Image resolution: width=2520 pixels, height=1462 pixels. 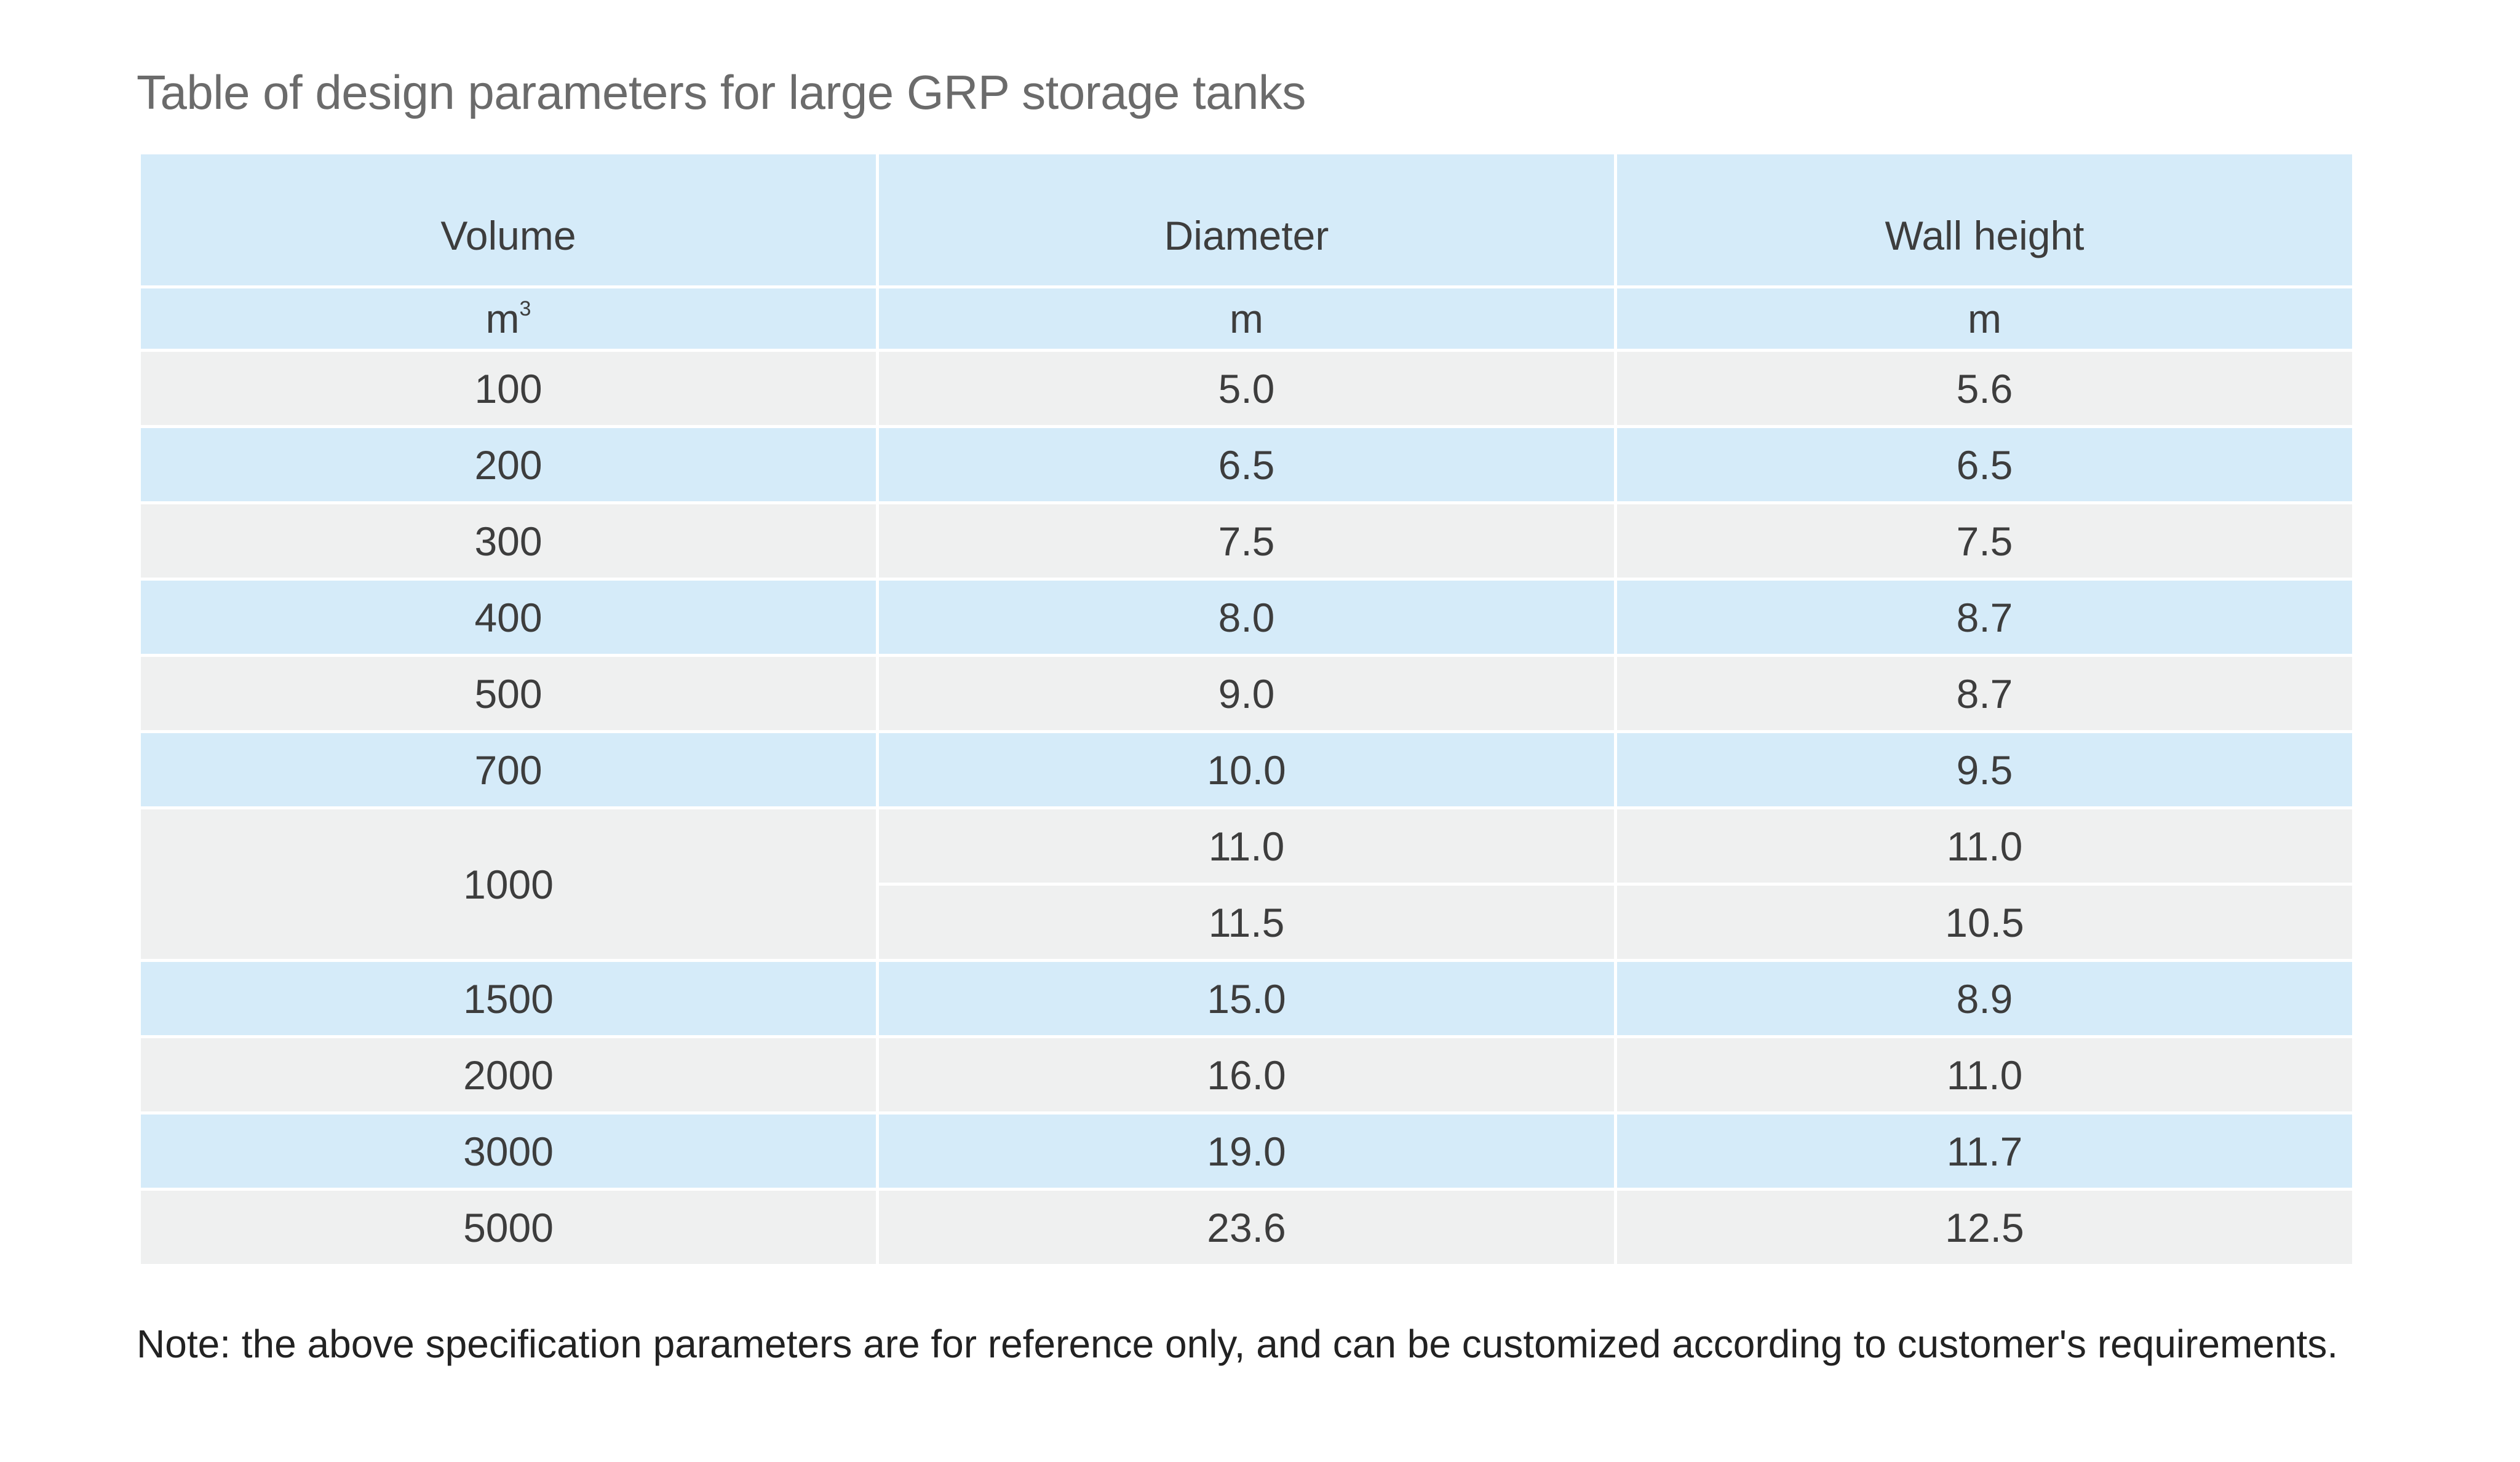 I want to click on cell-wall-height: 11.7, so click(x=1984, y=1151).